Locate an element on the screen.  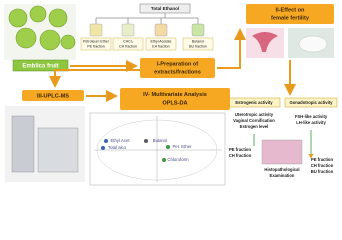
step-label: extracts/fractions is located at coordinates (177, 72).